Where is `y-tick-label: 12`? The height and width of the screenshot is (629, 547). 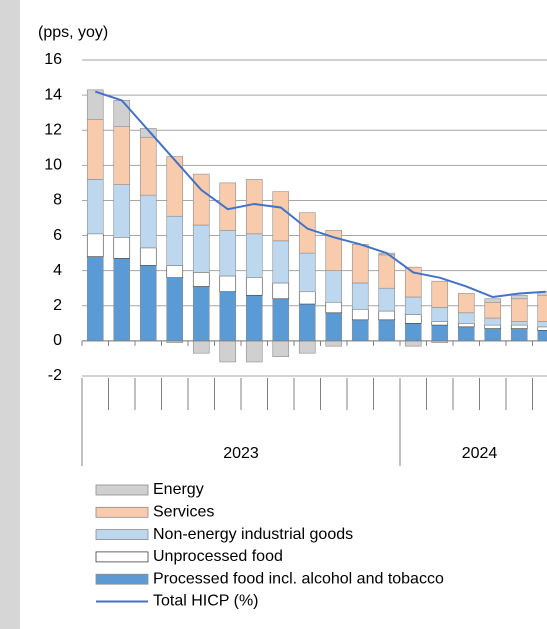
y-tick-label: 12 is located at coordinates (53, 129).